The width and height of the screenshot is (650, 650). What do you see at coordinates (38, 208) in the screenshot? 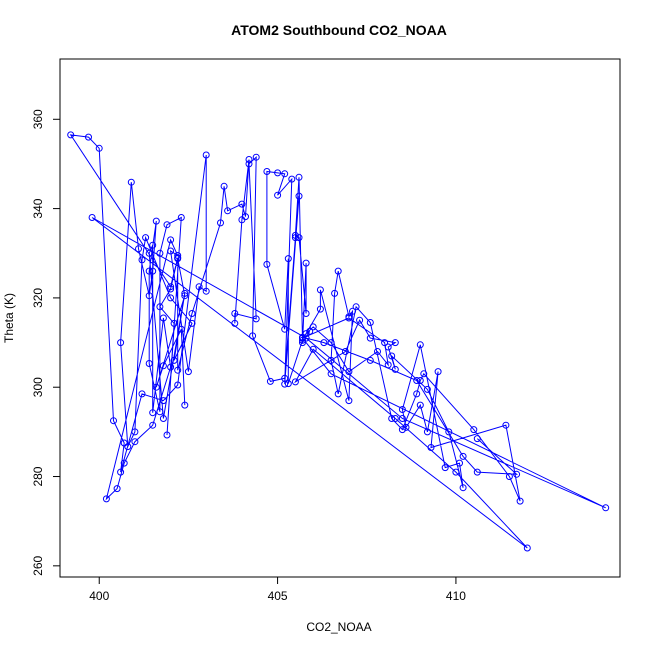
I see `y-tick-label: 340` at bounding box center [38, 208].